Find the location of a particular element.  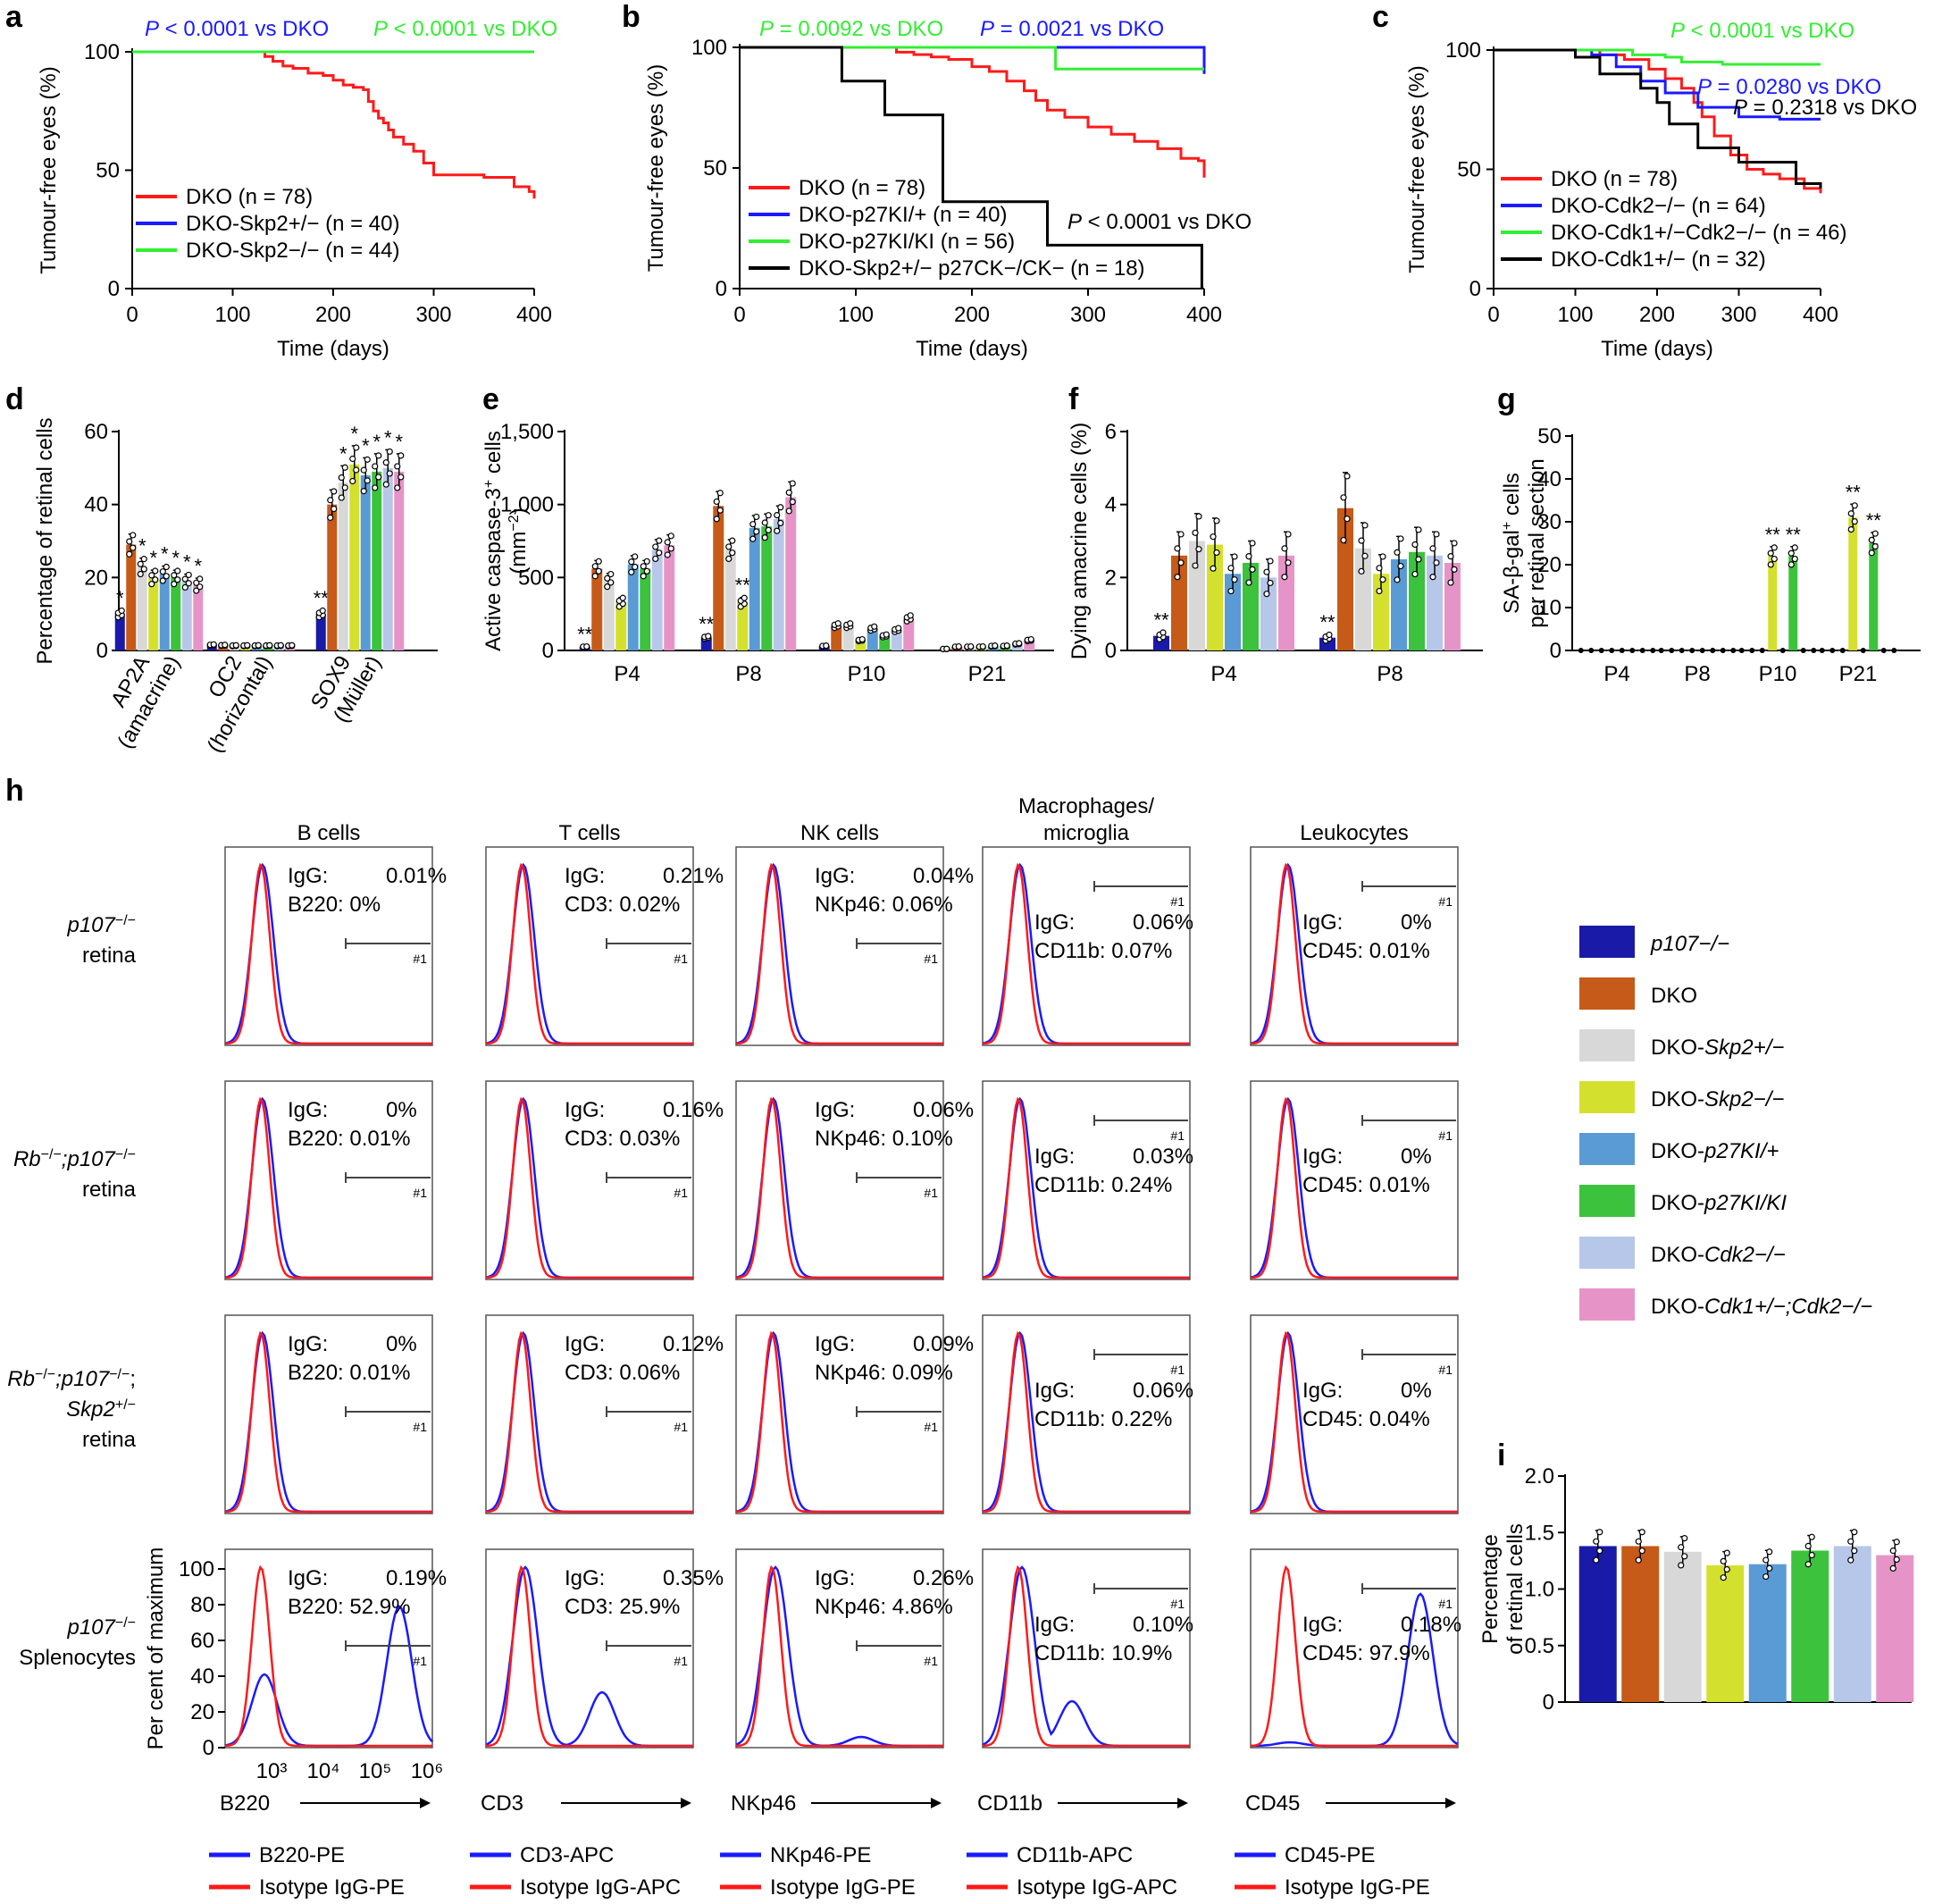

bar-chart-i: 0 0.5 1.0 1.5 2.0 Percentage of retinal cells is located at coordinates (1696, 1589).